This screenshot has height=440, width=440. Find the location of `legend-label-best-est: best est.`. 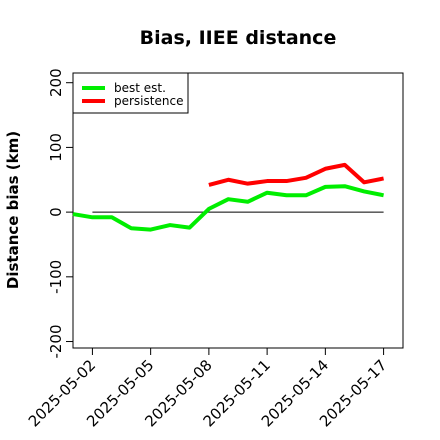

legend-label-best-est: best est. is located at coordinates (140, 88).